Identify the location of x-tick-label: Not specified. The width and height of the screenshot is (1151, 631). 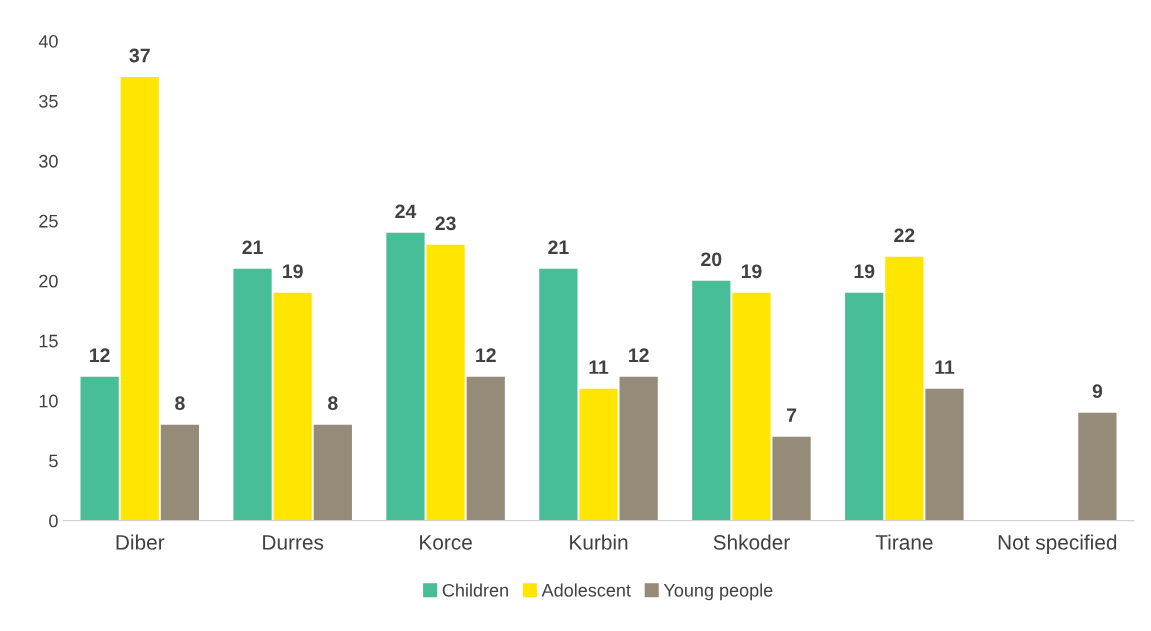
(1057, 544).